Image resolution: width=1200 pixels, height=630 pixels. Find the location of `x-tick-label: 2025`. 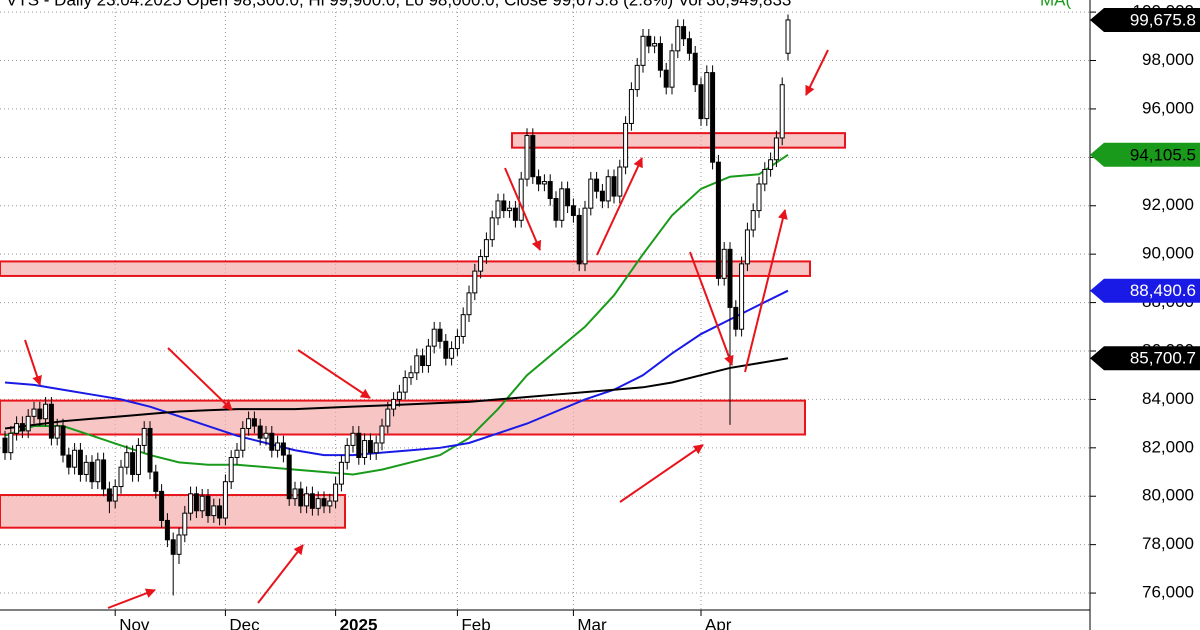

x-tick-label: 2025 is located at coordinates (359, 622).